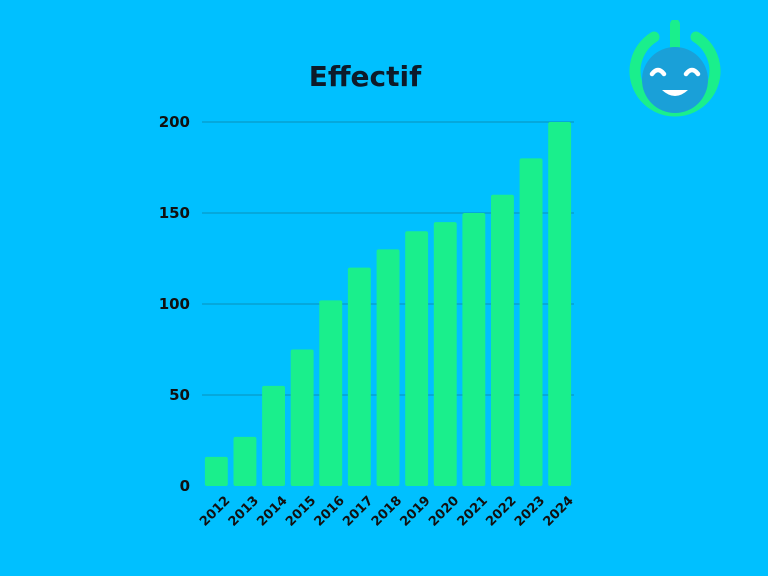 The image size is (768, 576). Describe the element at coordinates (501, 511) in the screenshot. I see `x-tick-label: 2022` at that location.